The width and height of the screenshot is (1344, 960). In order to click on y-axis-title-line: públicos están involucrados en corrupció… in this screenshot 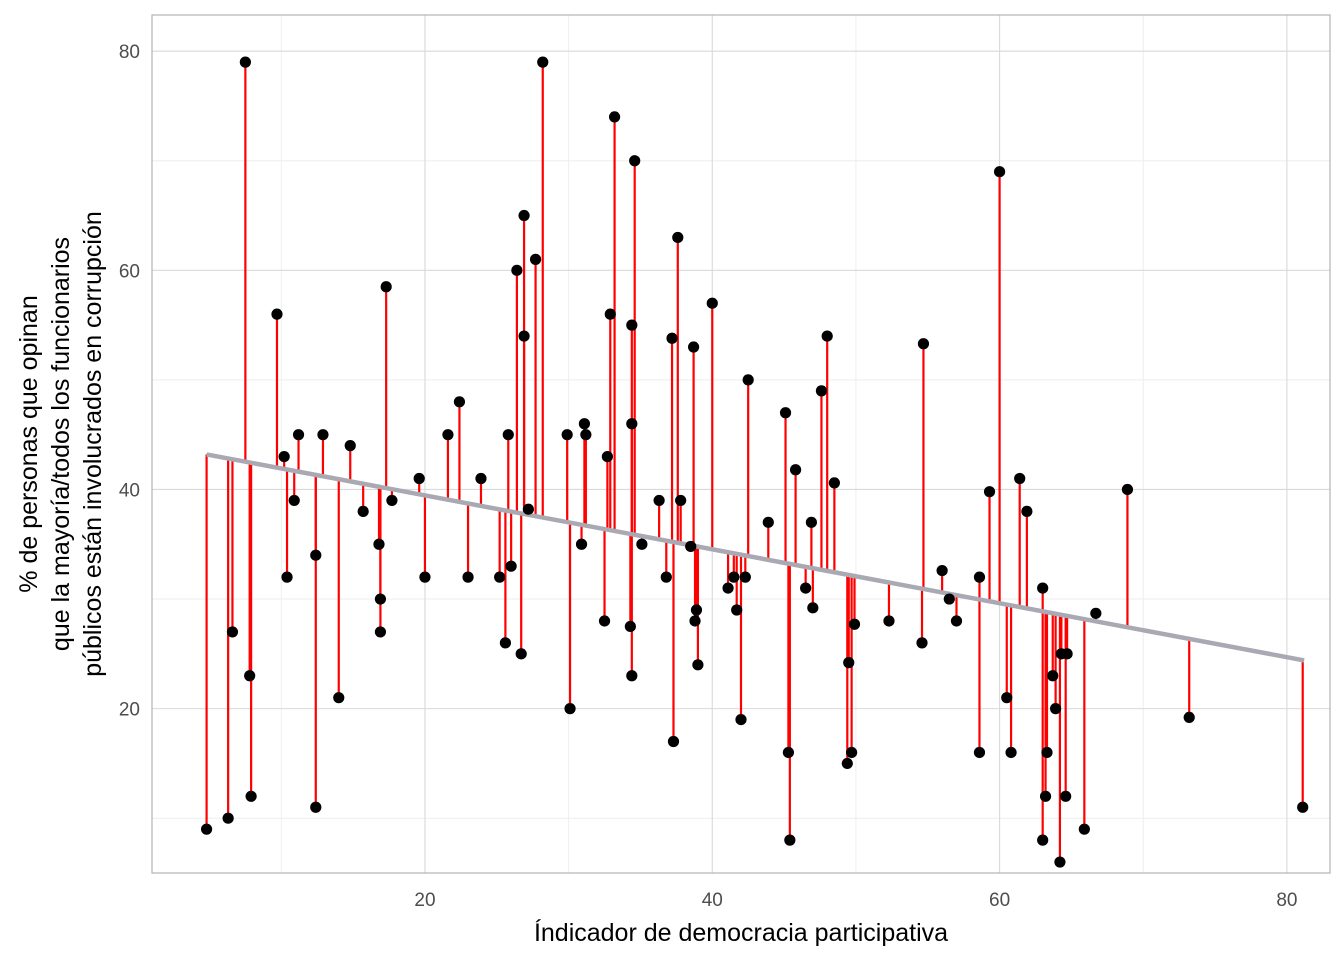, I will do `click(93, 444)`.